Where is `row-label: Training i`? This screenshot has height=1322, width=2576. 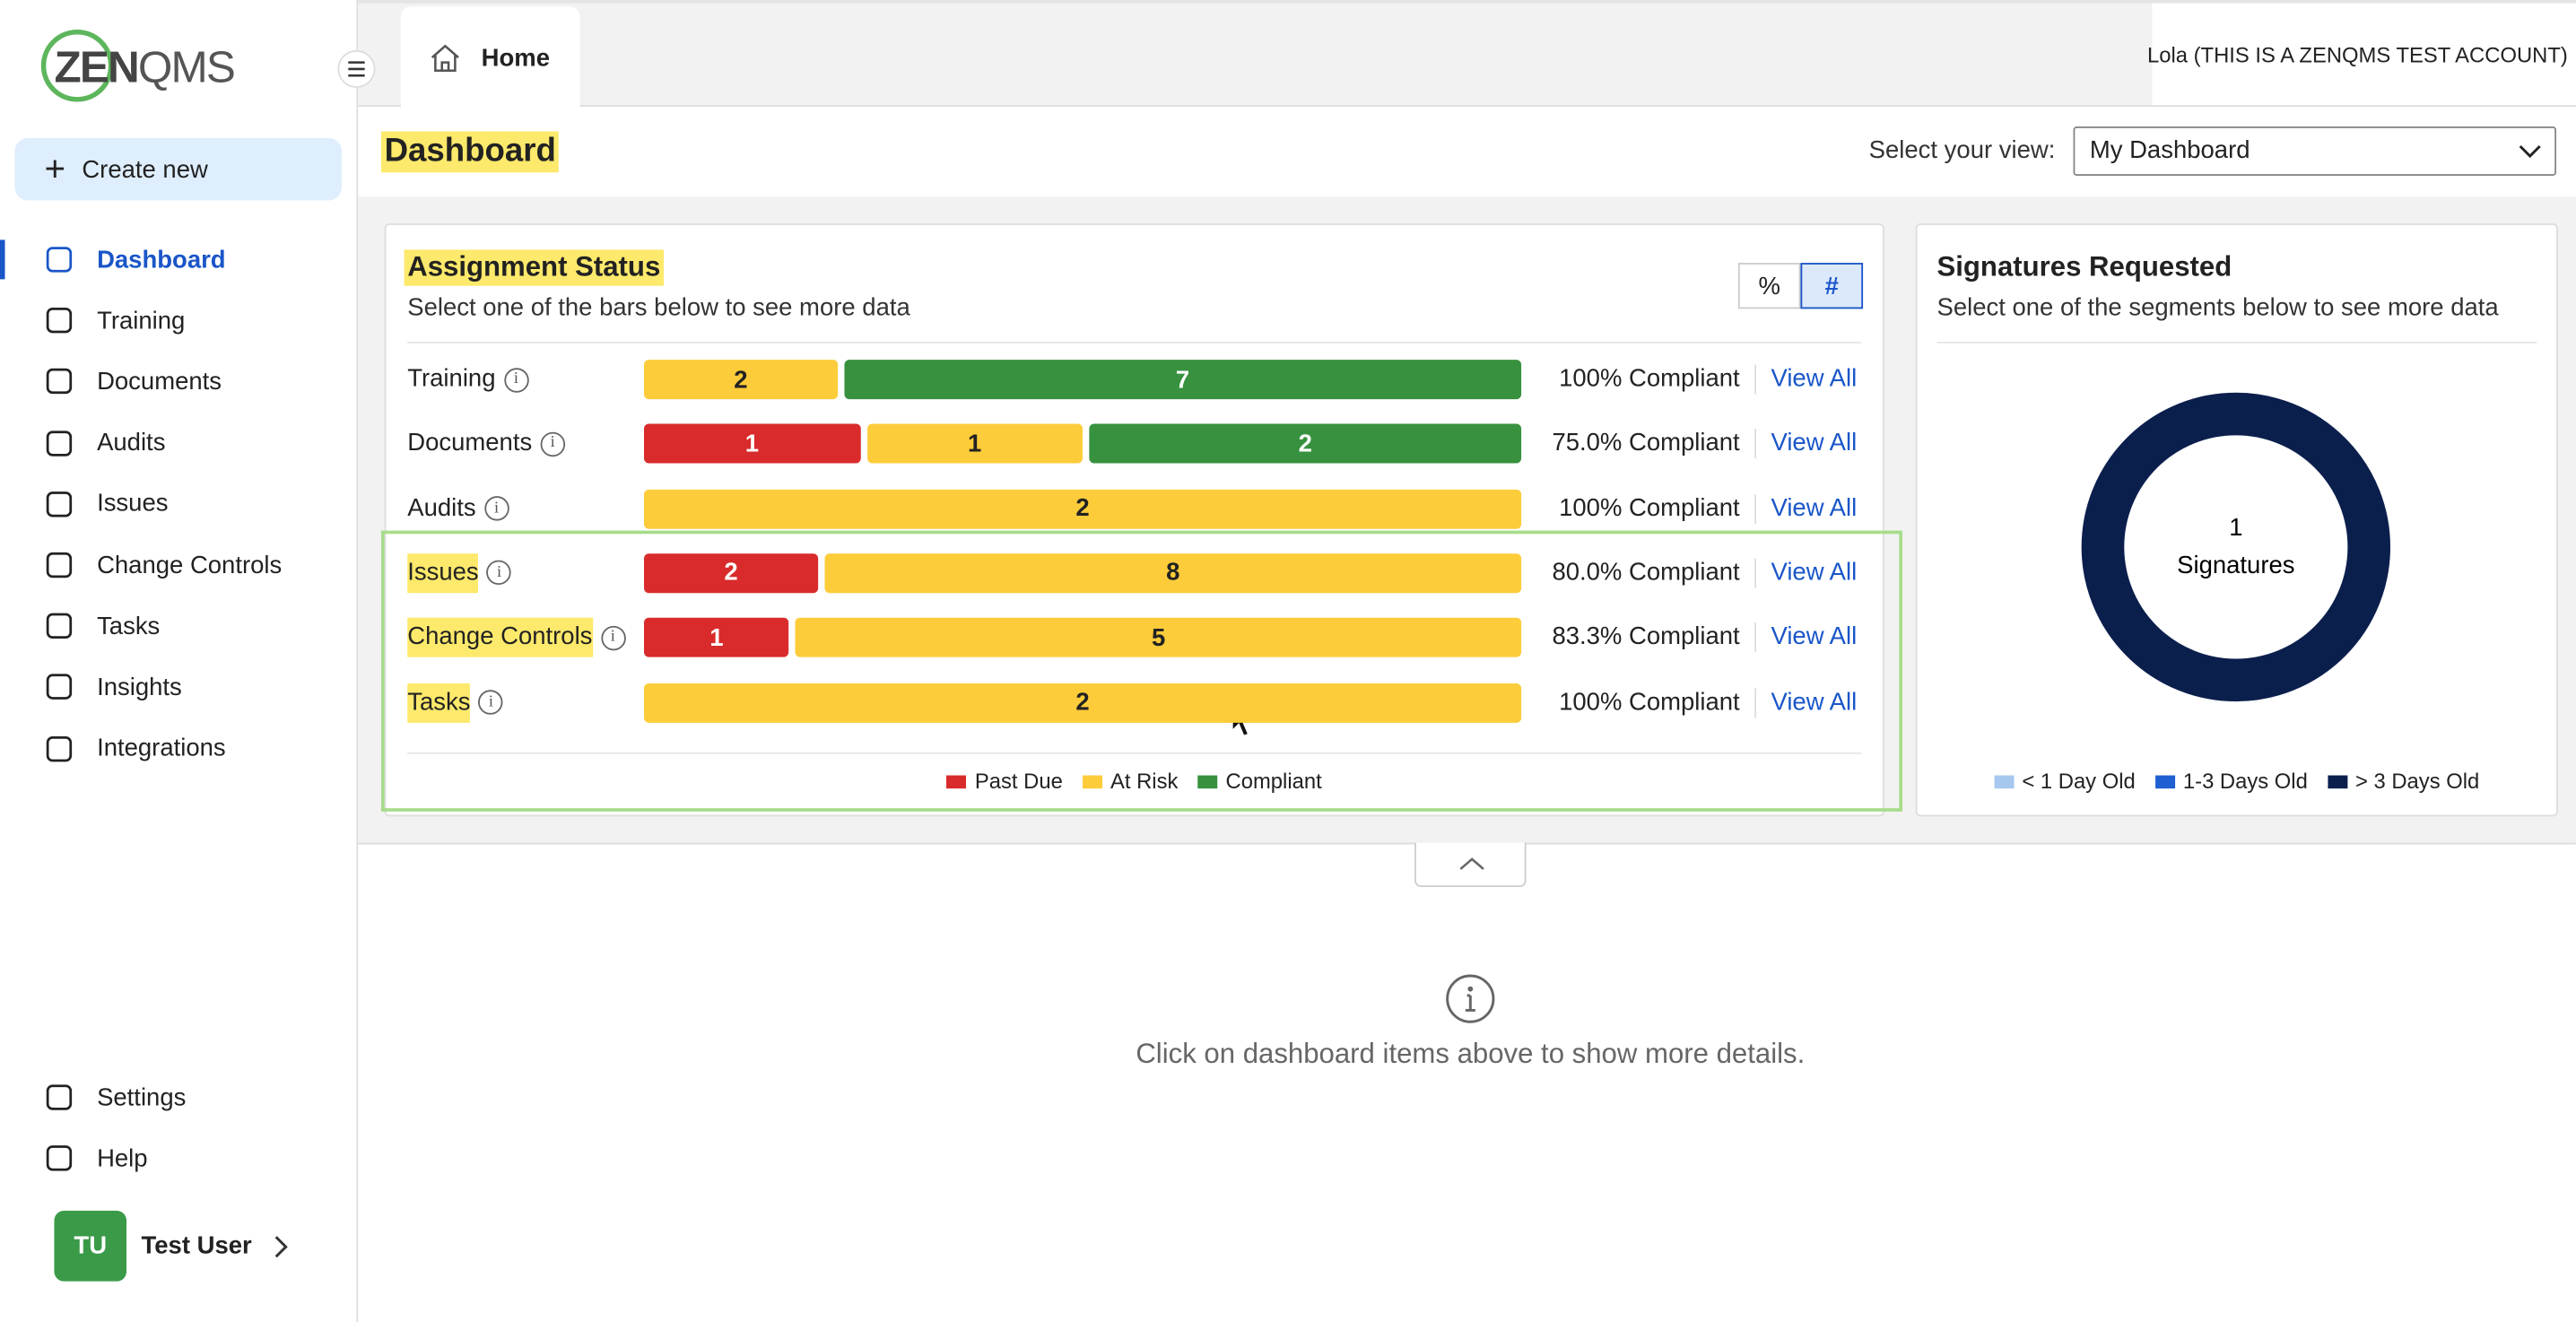
row-label: Training i is located at coordinates (468, 379).